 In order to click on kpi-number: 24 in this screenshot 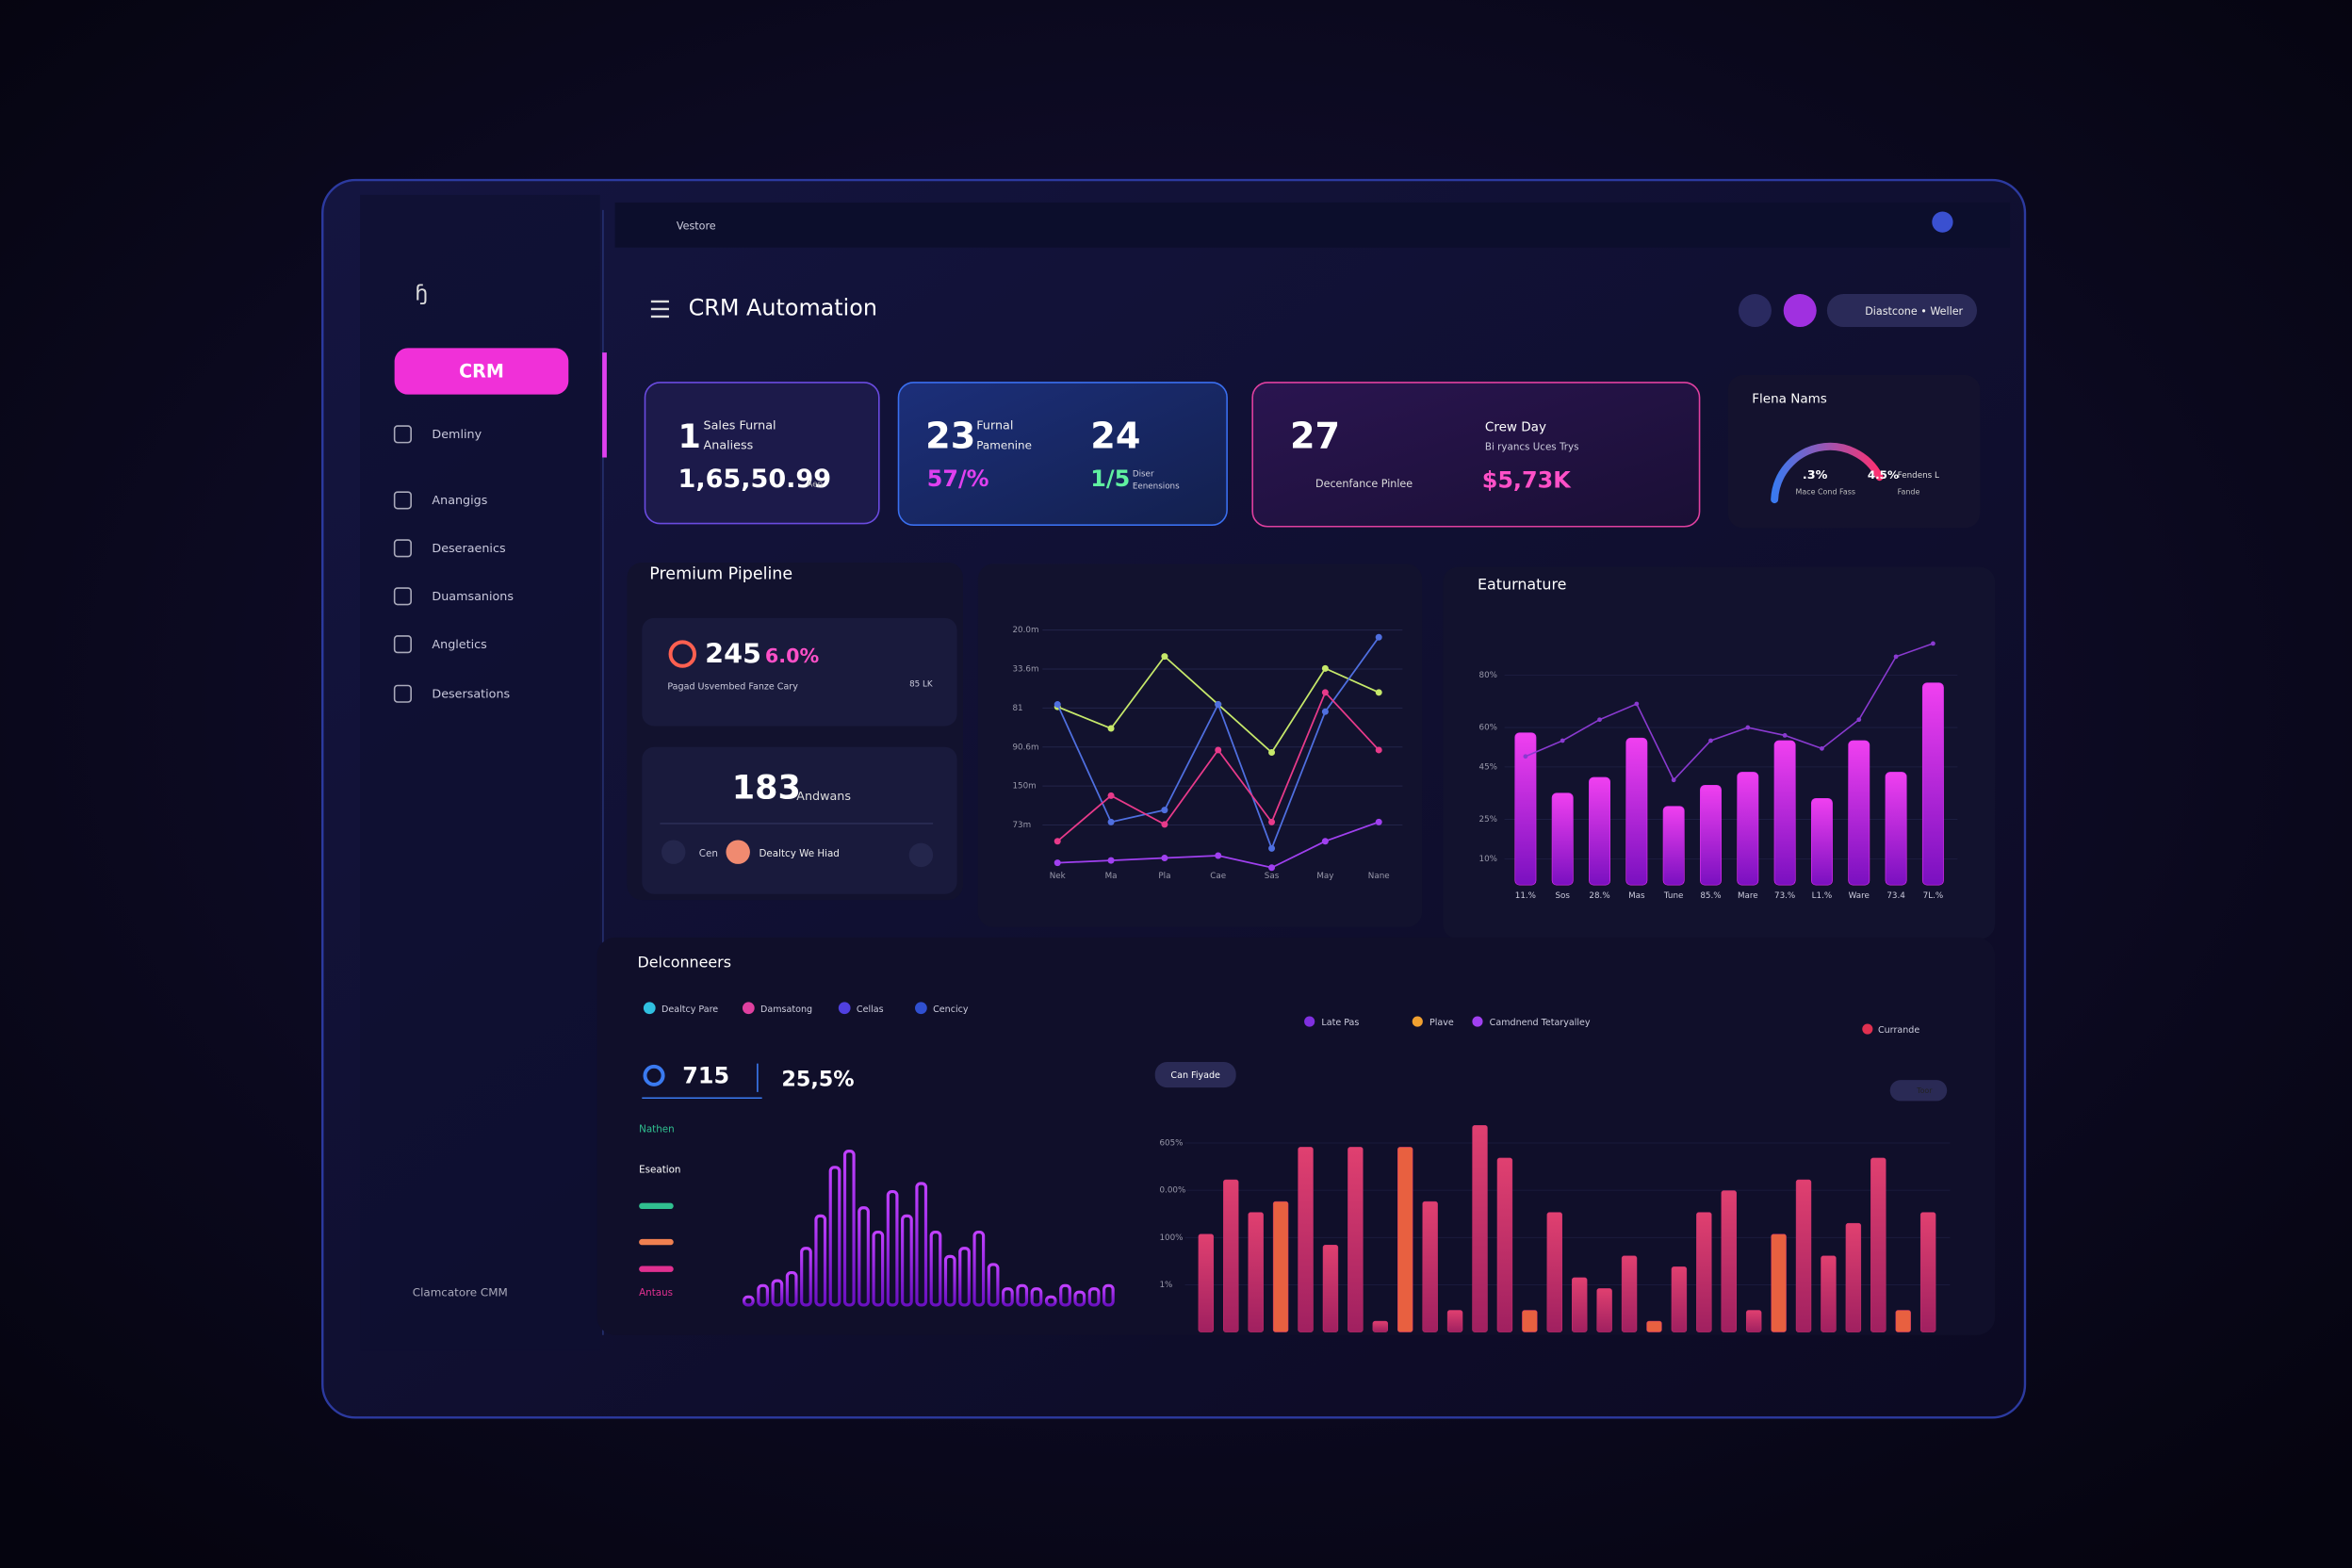, I will do `click(1115, 436)`.